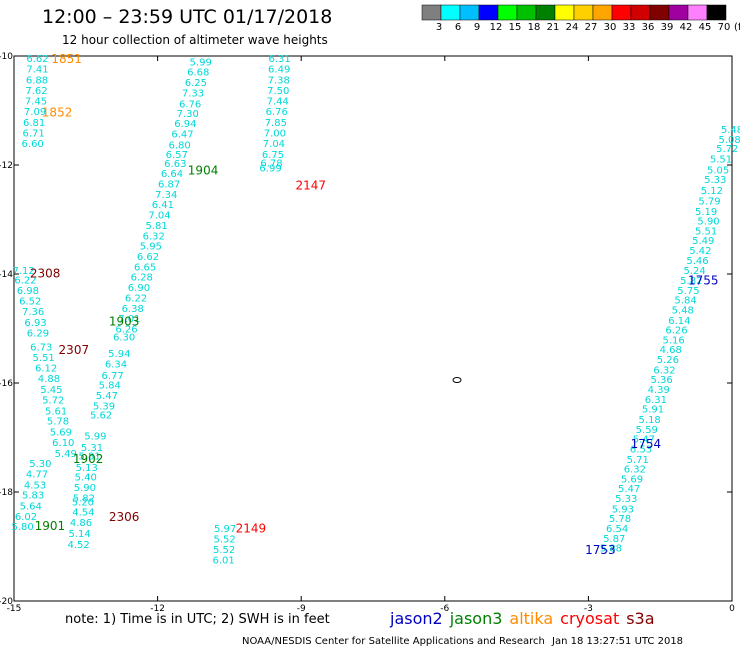  What do you see at coordinates (6, 166) in the screenshot?
I see `lat-tick-label: -12` at bounding box center [6, 166].